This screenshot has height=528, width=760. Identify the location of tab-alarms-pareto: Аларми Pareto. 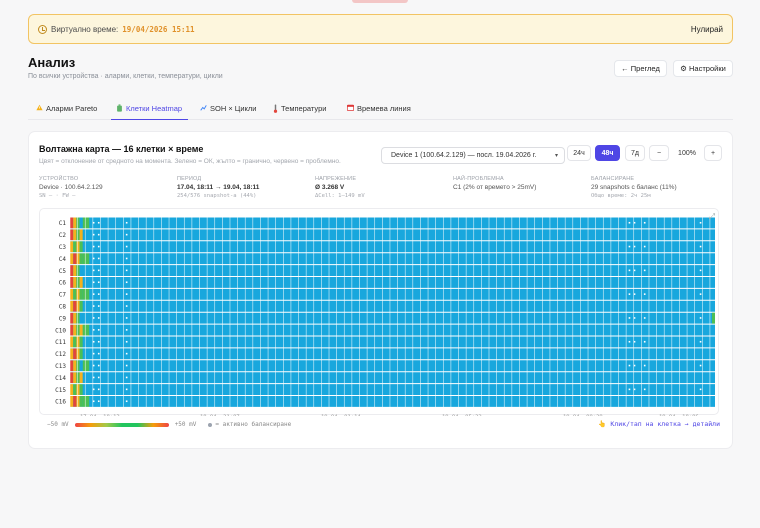
(66, 109).